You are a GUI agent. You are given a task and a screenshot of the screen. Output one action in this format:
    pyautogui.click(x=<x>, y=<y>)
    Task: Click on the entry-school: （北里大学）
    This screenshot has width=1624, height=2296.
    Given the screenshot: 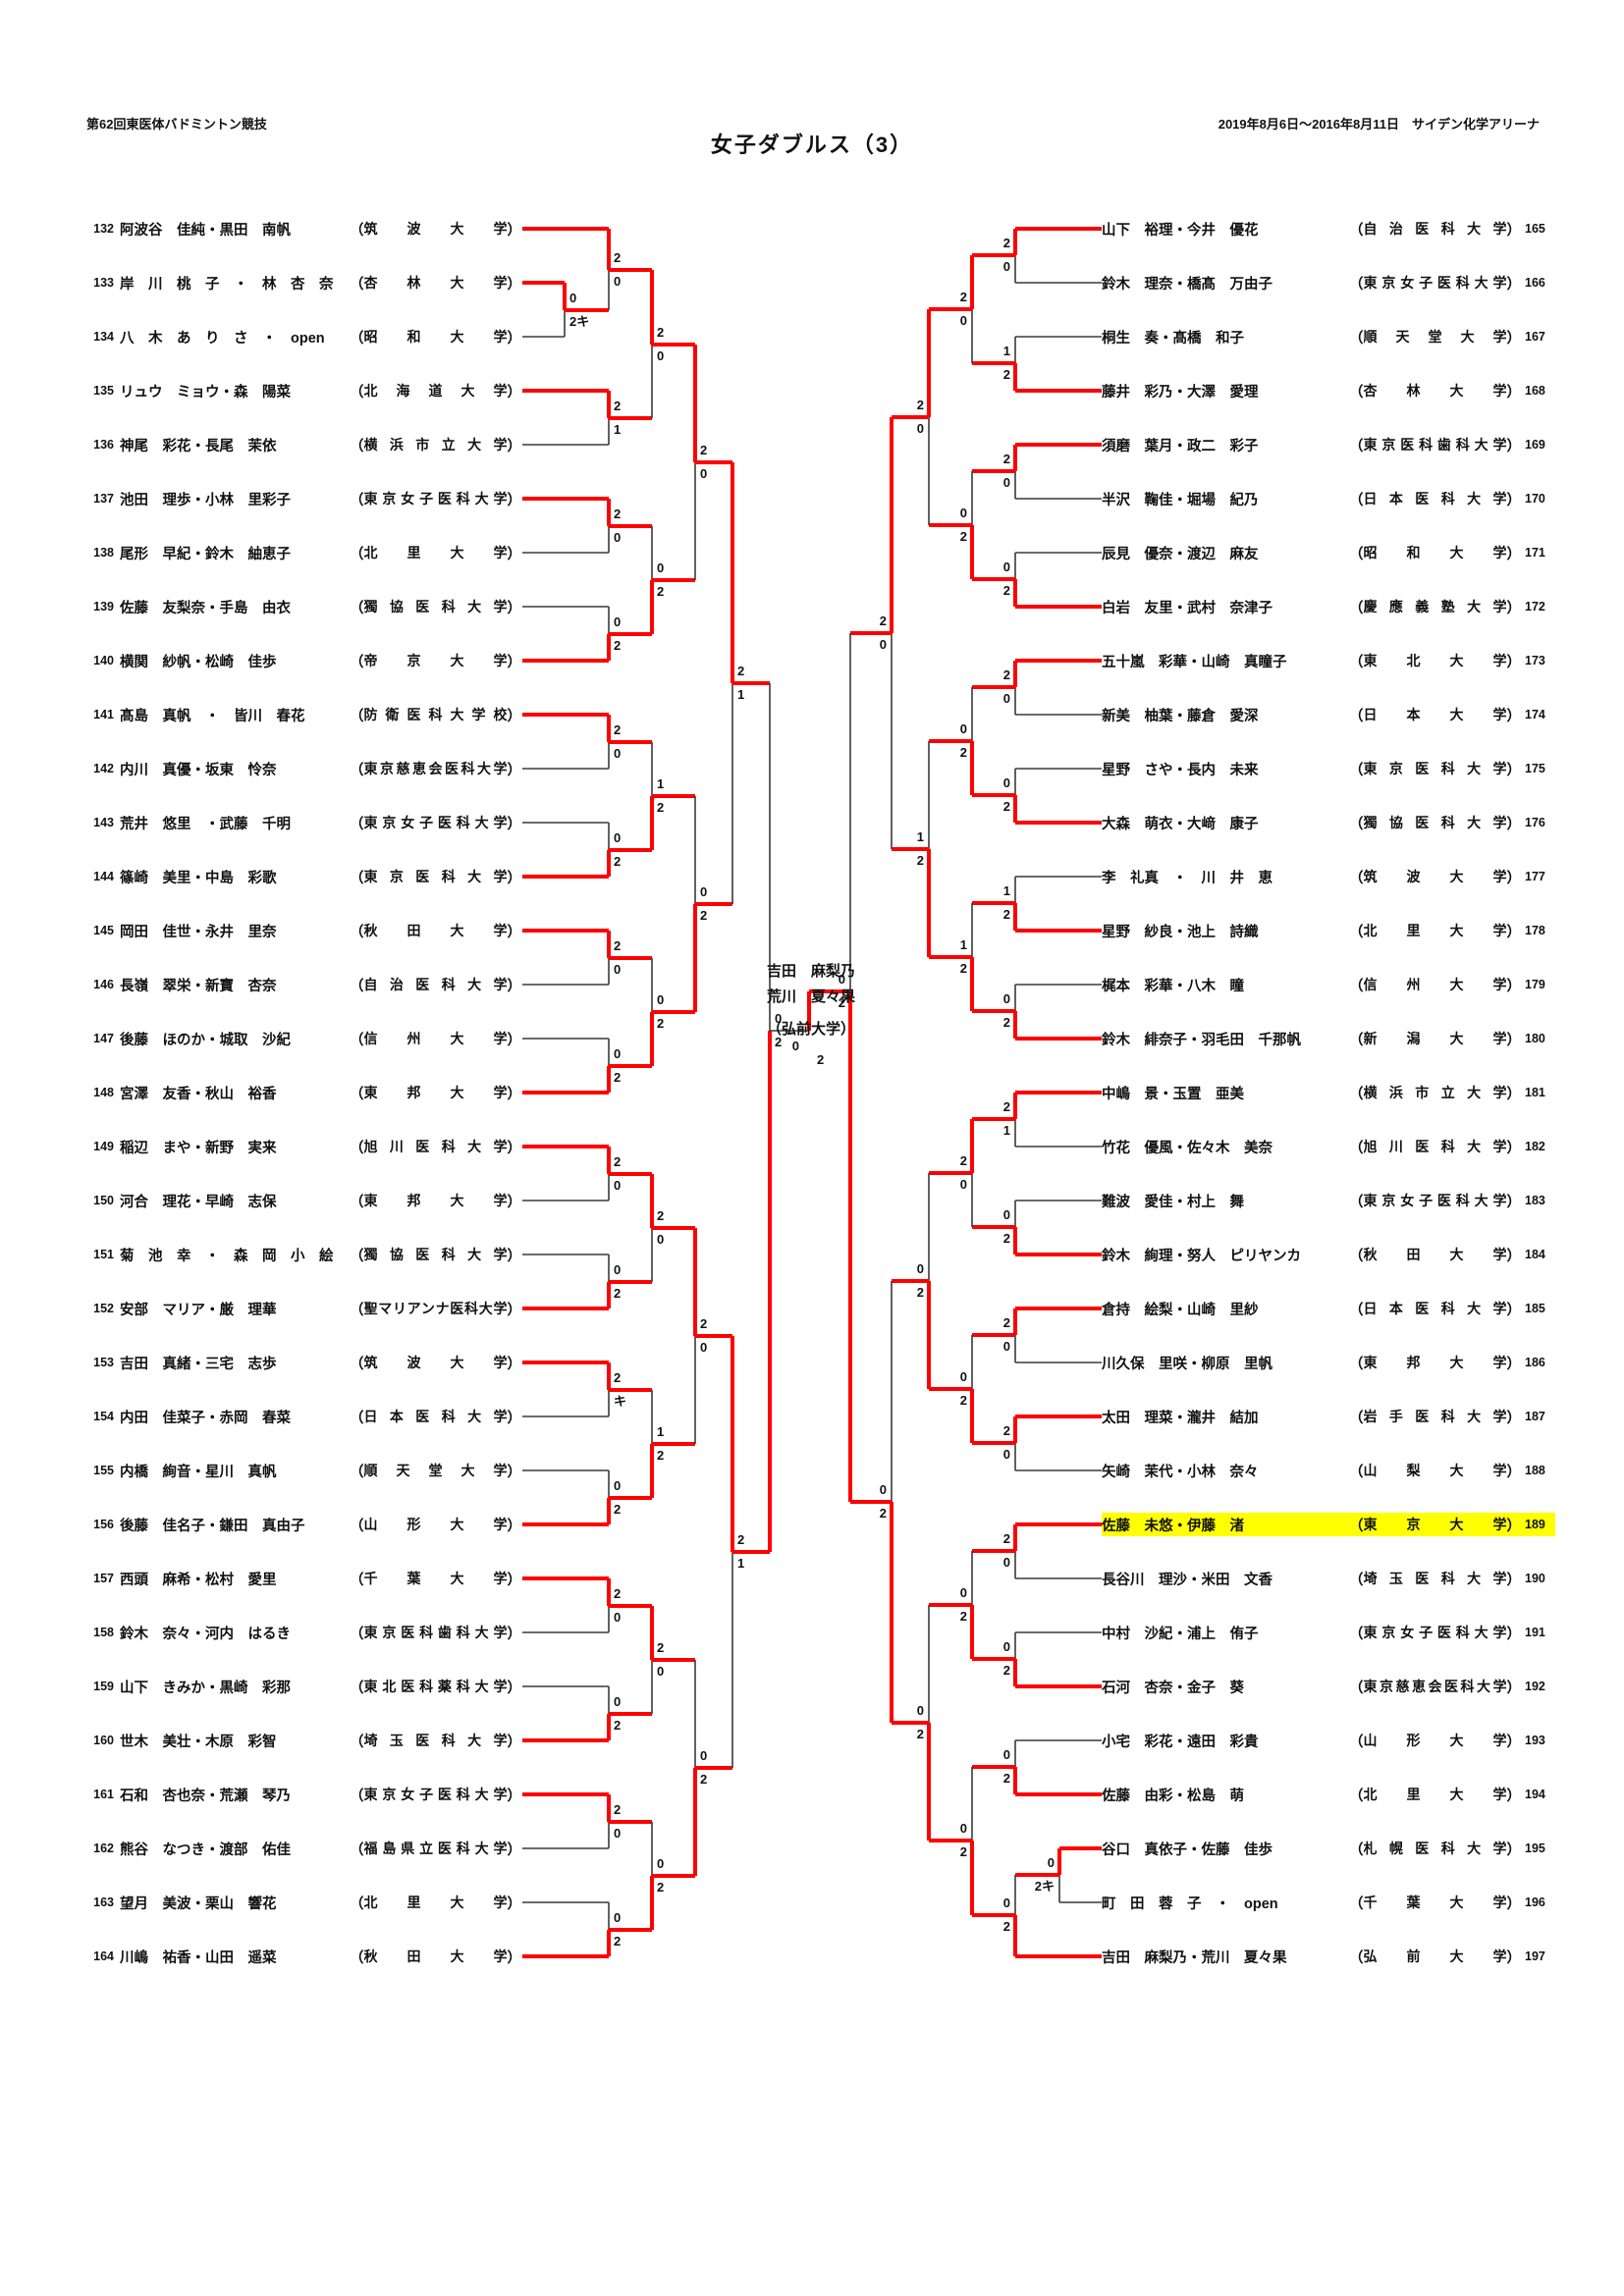 What is the action you would take?
    pyautogui.click(x=435, y=553)
    